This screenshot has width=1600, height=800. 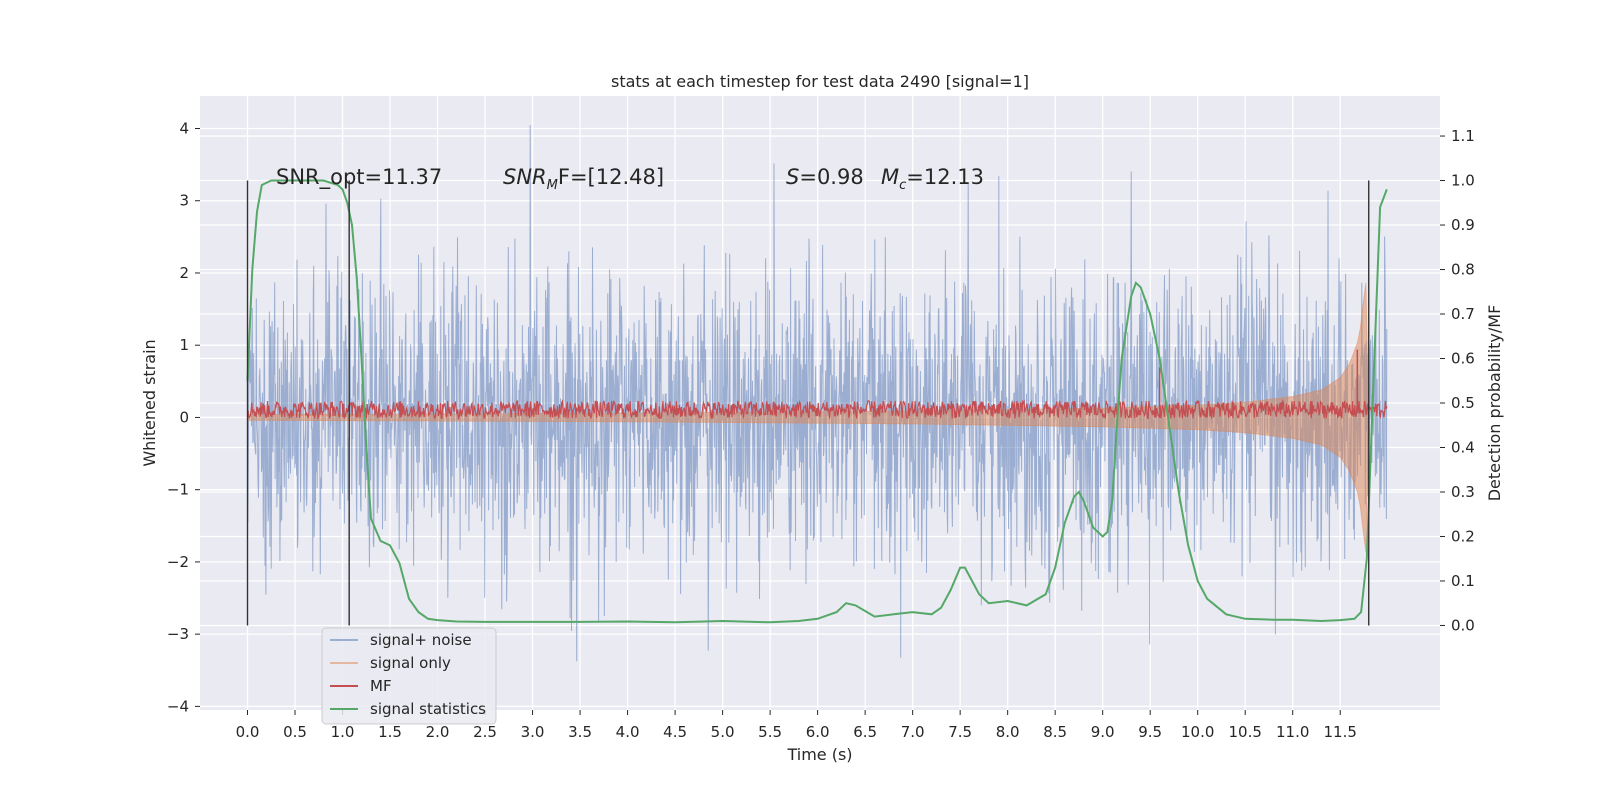 I want to click on x-tick-label-4: 2.0, so click(x=438, y=732).